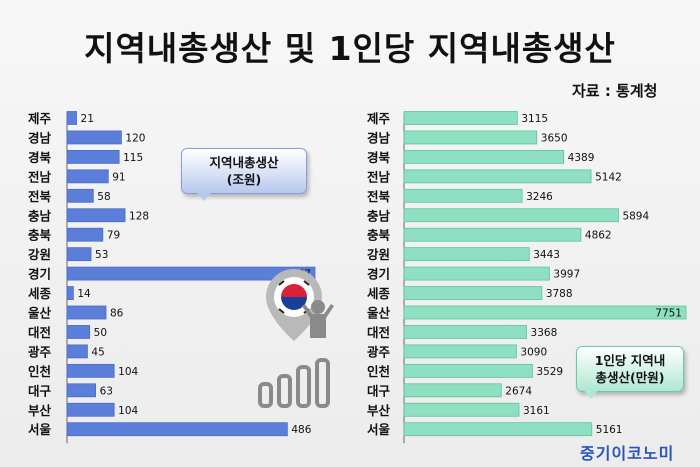  Describe the element at coordinates (466, 254) in the screenshot. I see `bar-강원` at that location.